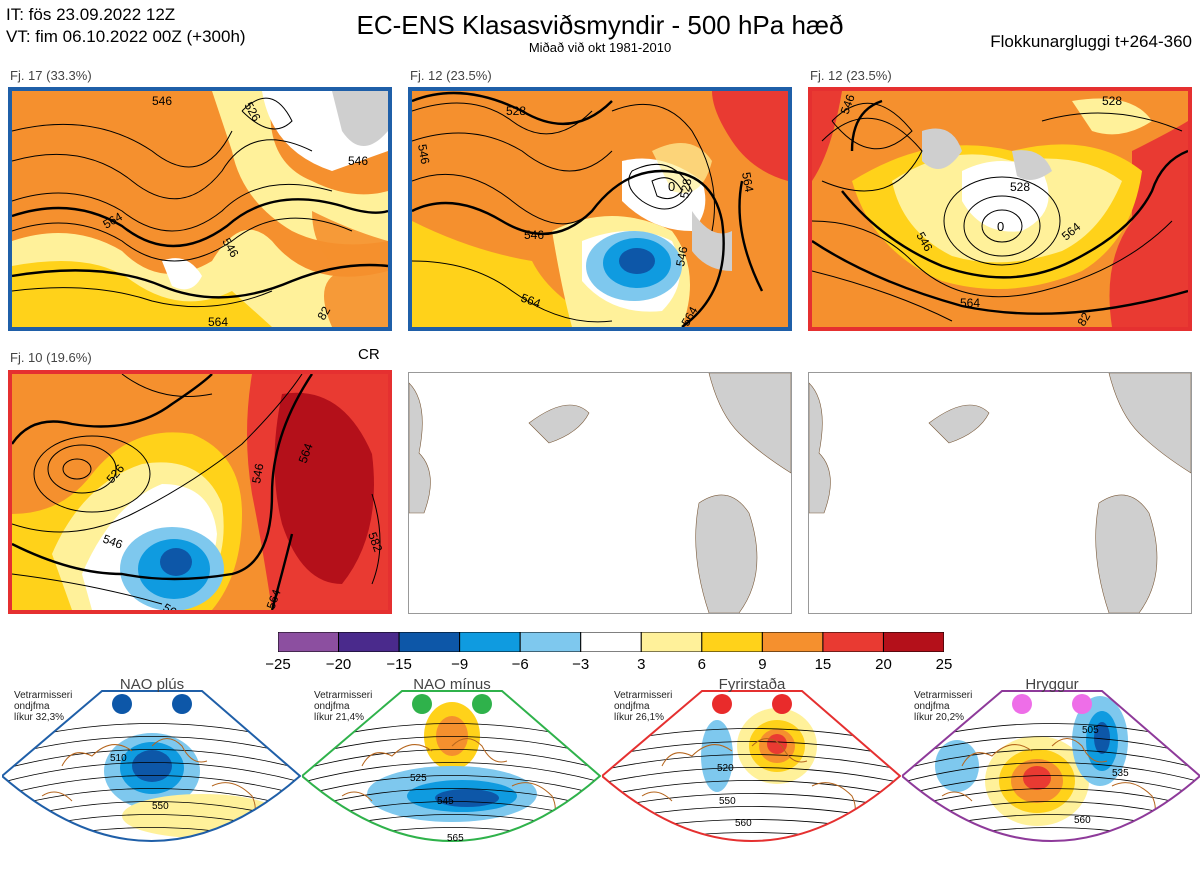 Image resolution: width=1200 pixels, height=871 pixels. Describe the element at coordinates (51, 75) in the screenshot. I see `panel-1-label: Fj. 17 (33.3%)` at that location.